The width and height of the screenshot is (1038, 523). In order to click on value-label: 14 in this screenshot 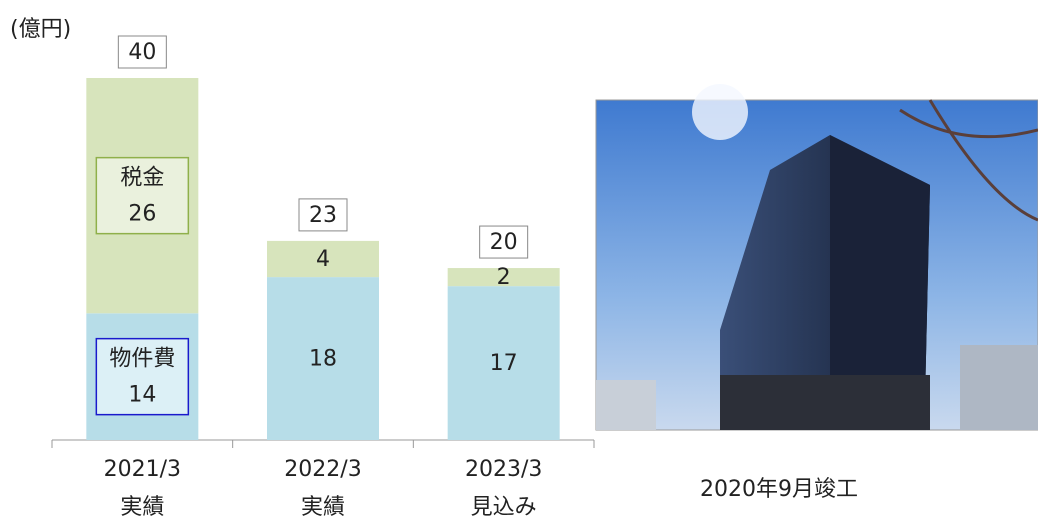, I will do `click(142, 395)`.